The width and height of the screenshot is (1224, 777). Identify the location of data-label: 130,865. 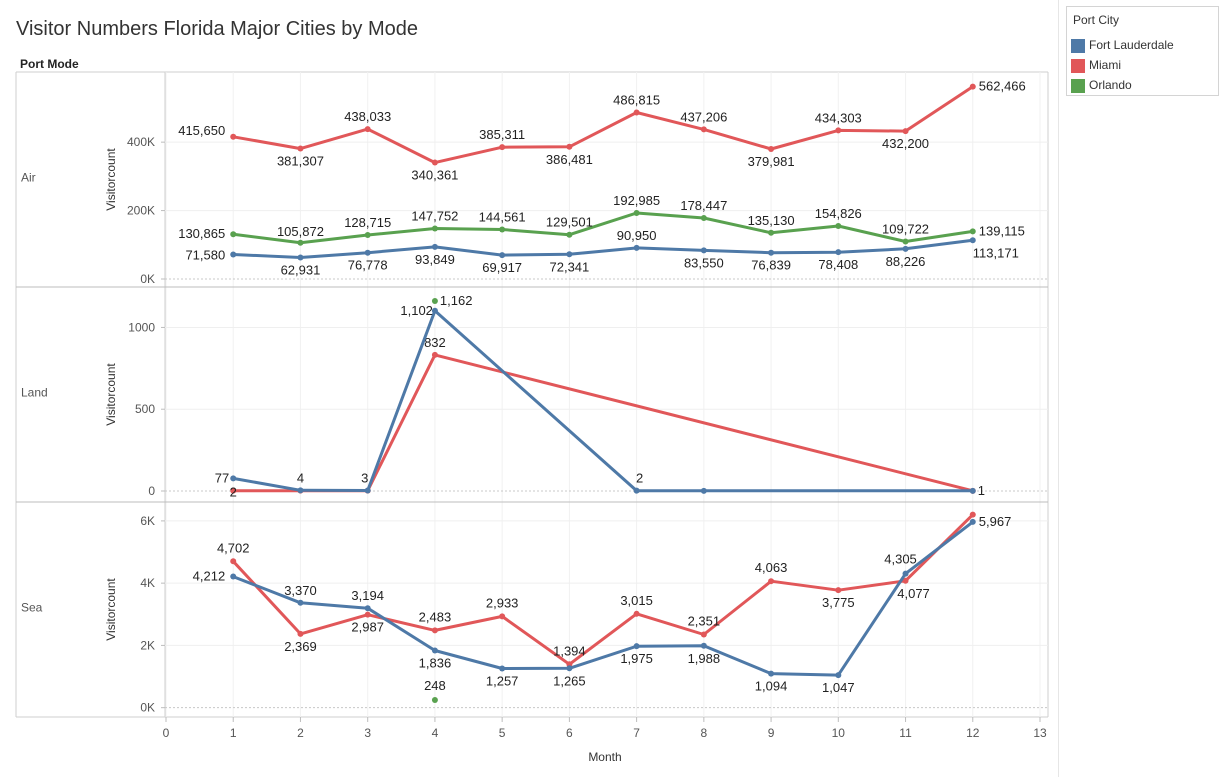
(201, 233).